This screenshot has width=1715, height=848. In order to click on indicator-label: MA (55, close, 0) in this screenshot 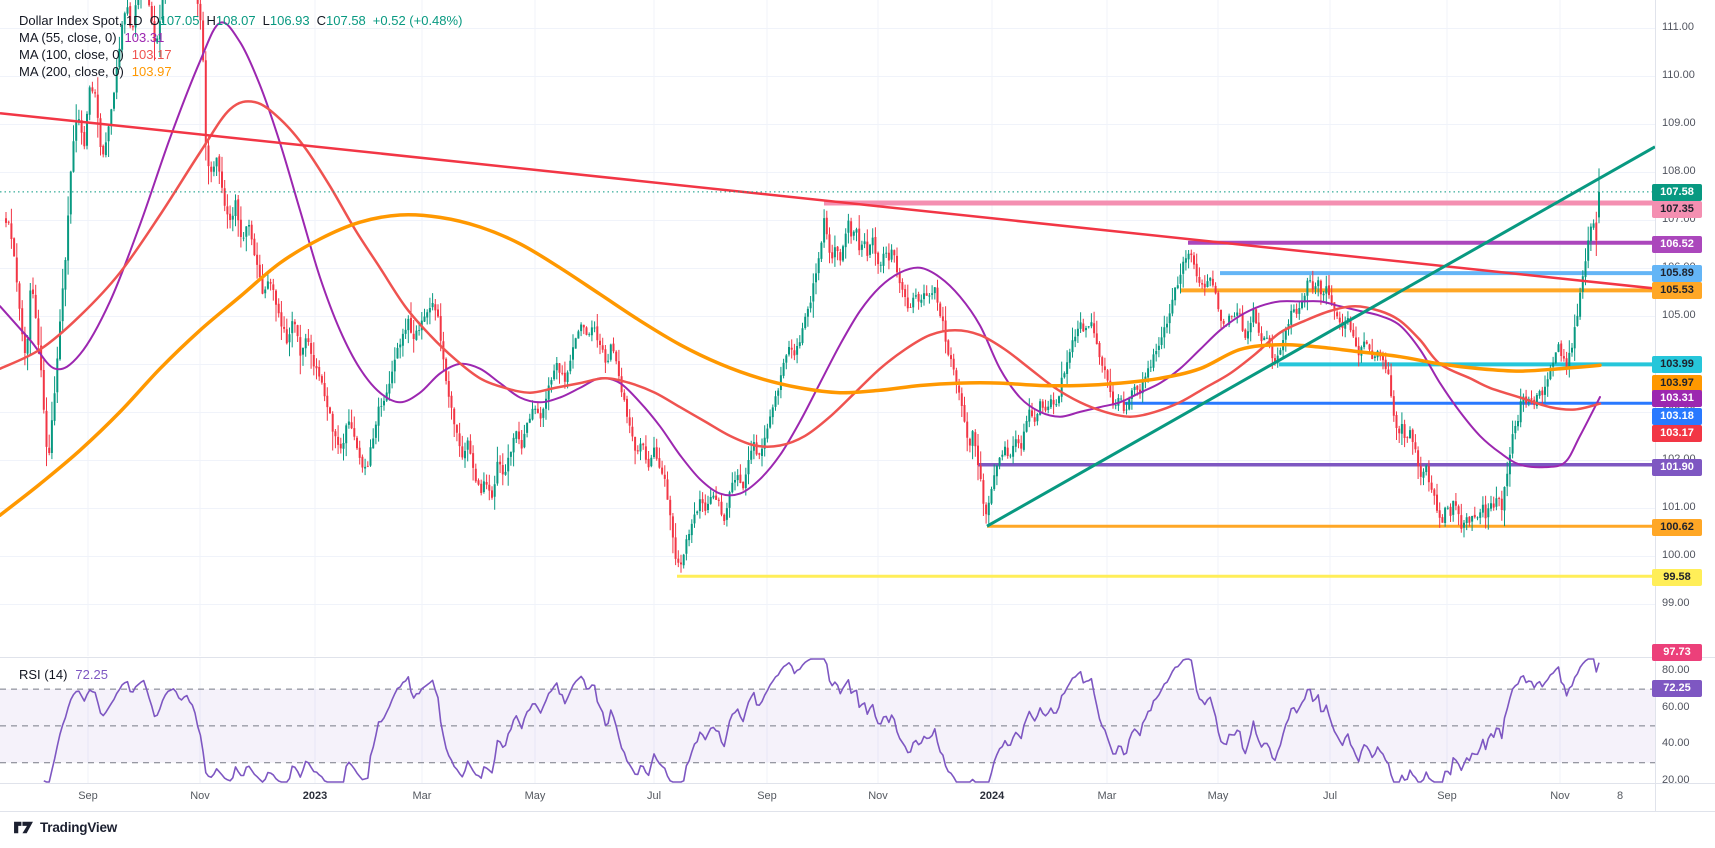, I will do `click(68, 37)`.